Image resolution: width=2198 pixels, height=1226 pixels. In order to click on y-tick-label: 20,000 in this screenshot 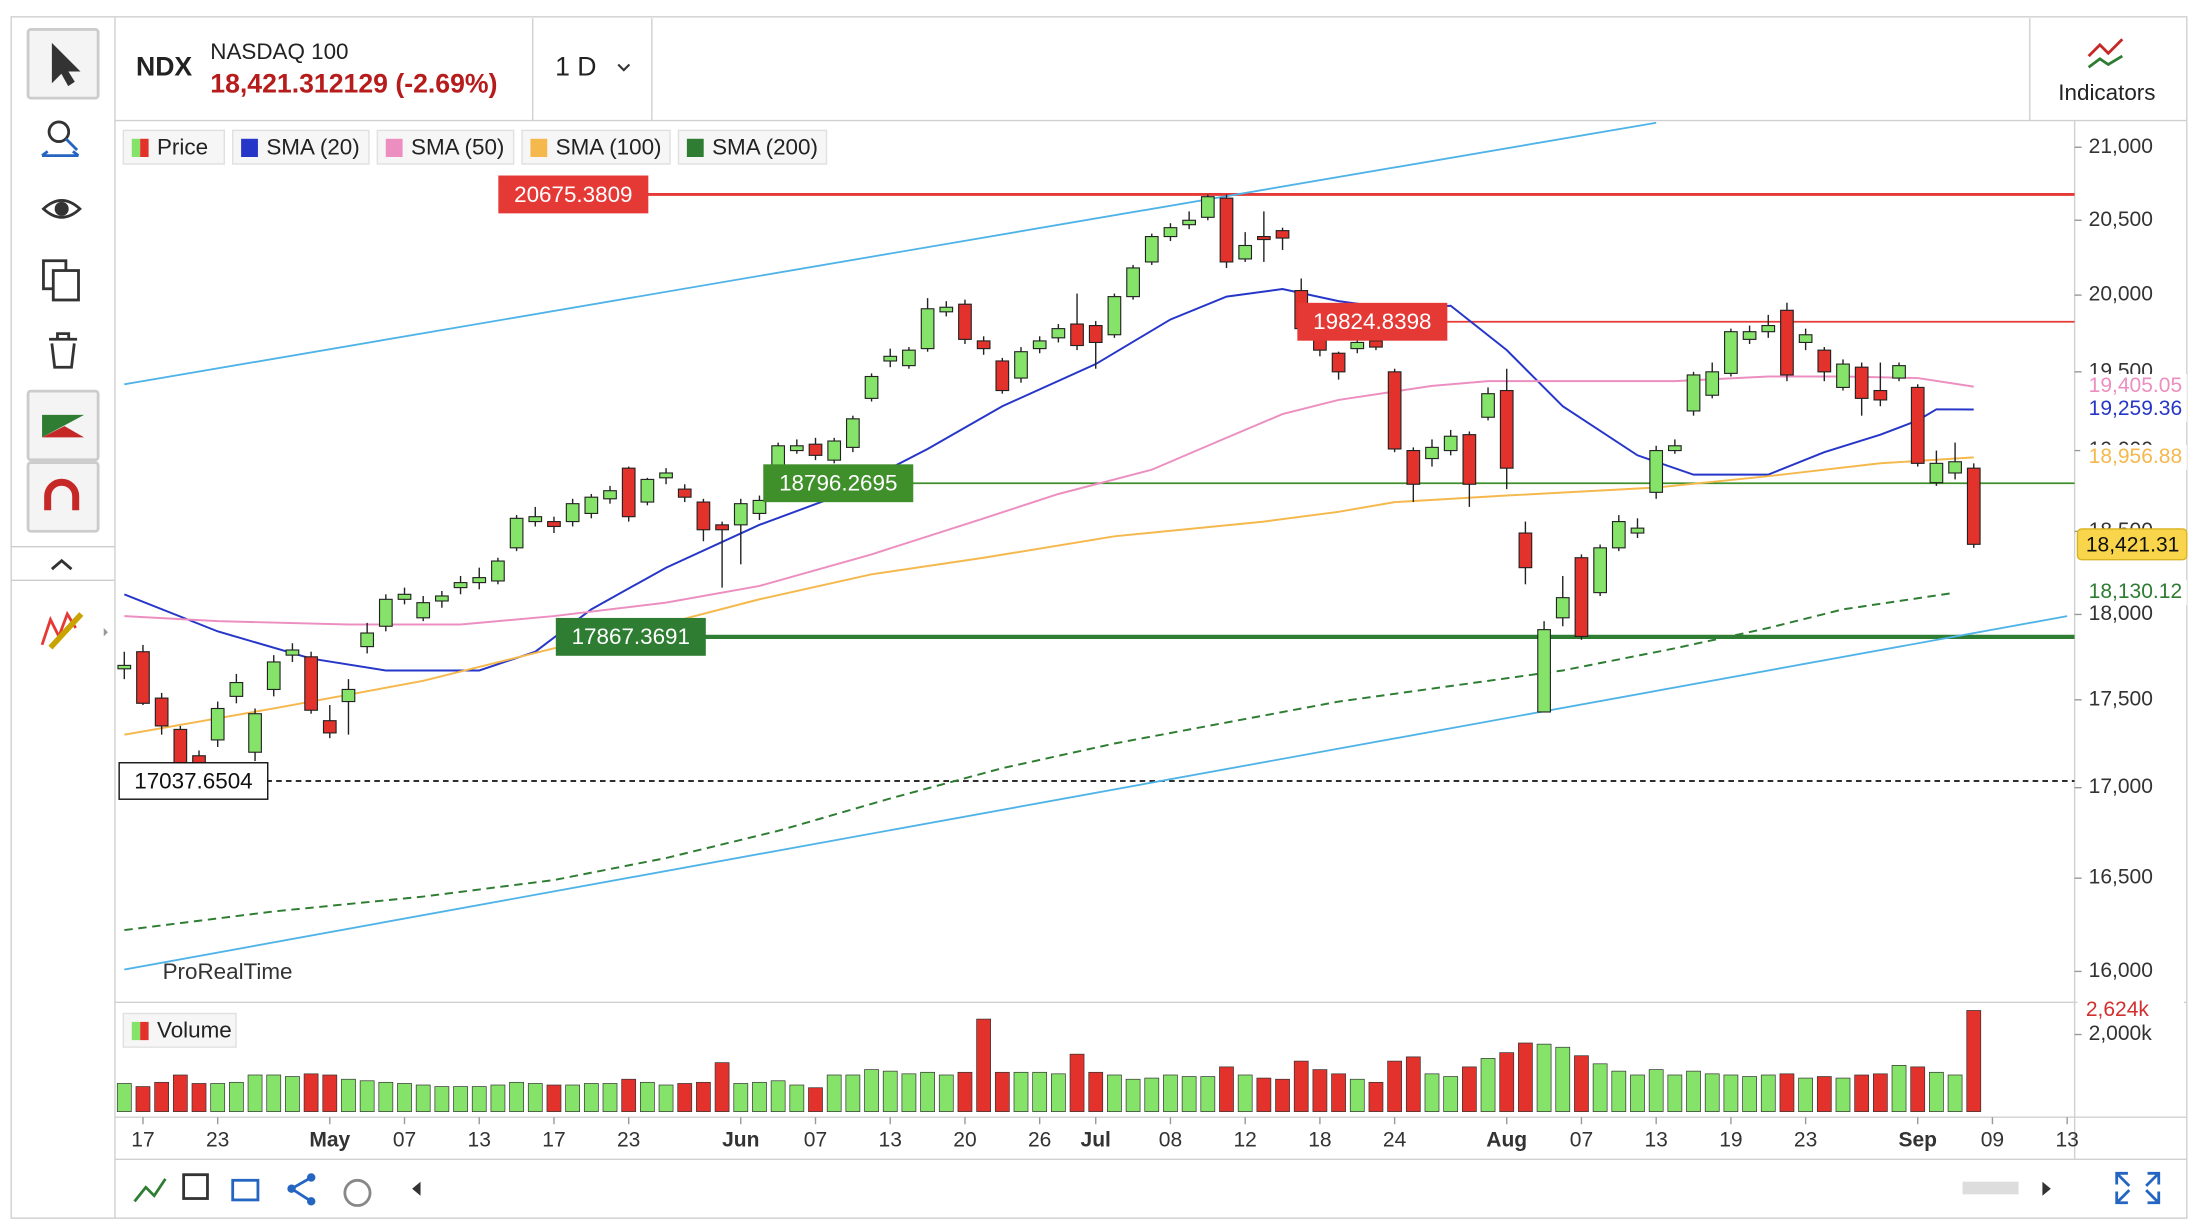, I will do `click(2121, 294)`.